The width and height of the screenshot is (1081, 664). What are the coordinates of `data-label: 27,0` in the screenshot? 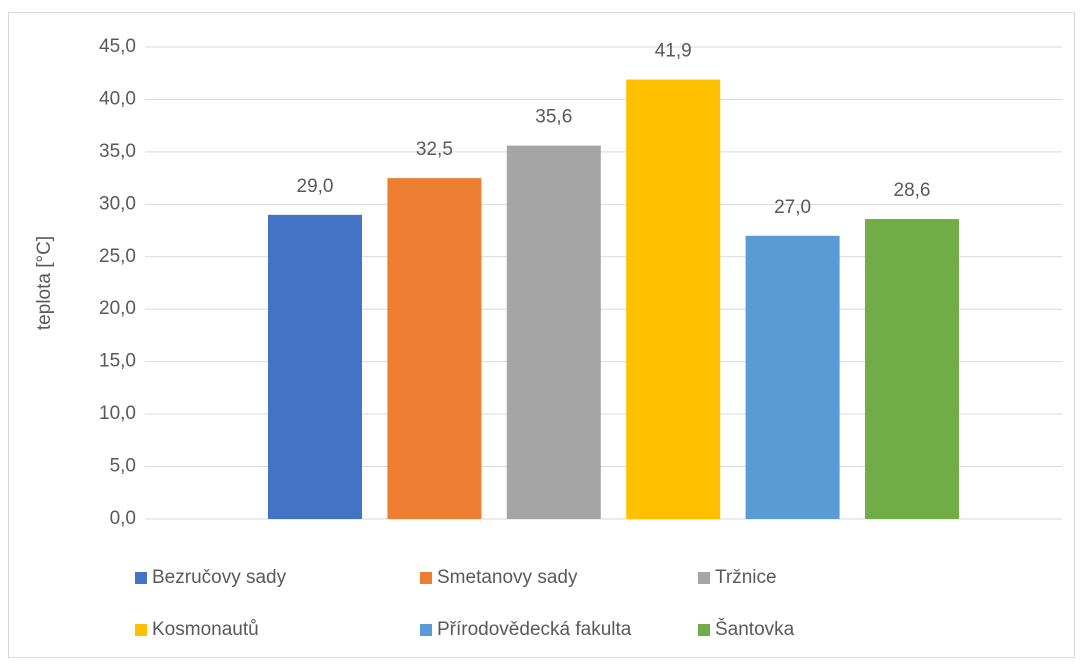 It's located at (792, 207).